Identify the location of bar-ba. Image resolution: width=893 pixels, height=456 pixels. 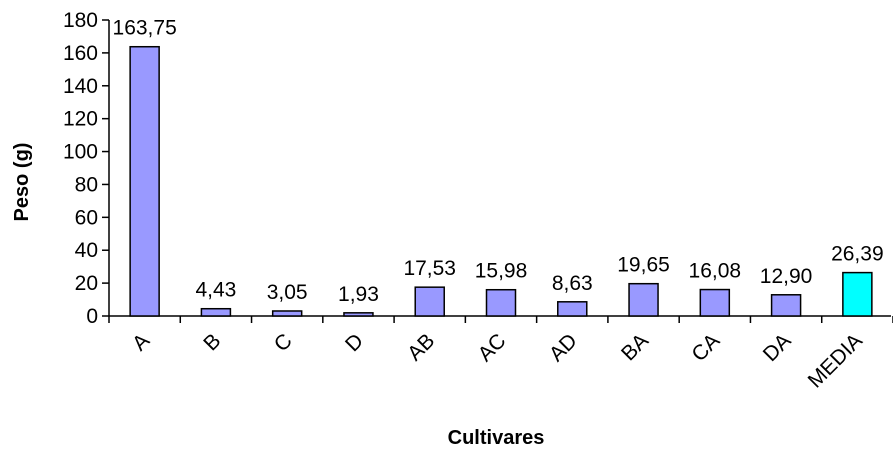
(643, 299).